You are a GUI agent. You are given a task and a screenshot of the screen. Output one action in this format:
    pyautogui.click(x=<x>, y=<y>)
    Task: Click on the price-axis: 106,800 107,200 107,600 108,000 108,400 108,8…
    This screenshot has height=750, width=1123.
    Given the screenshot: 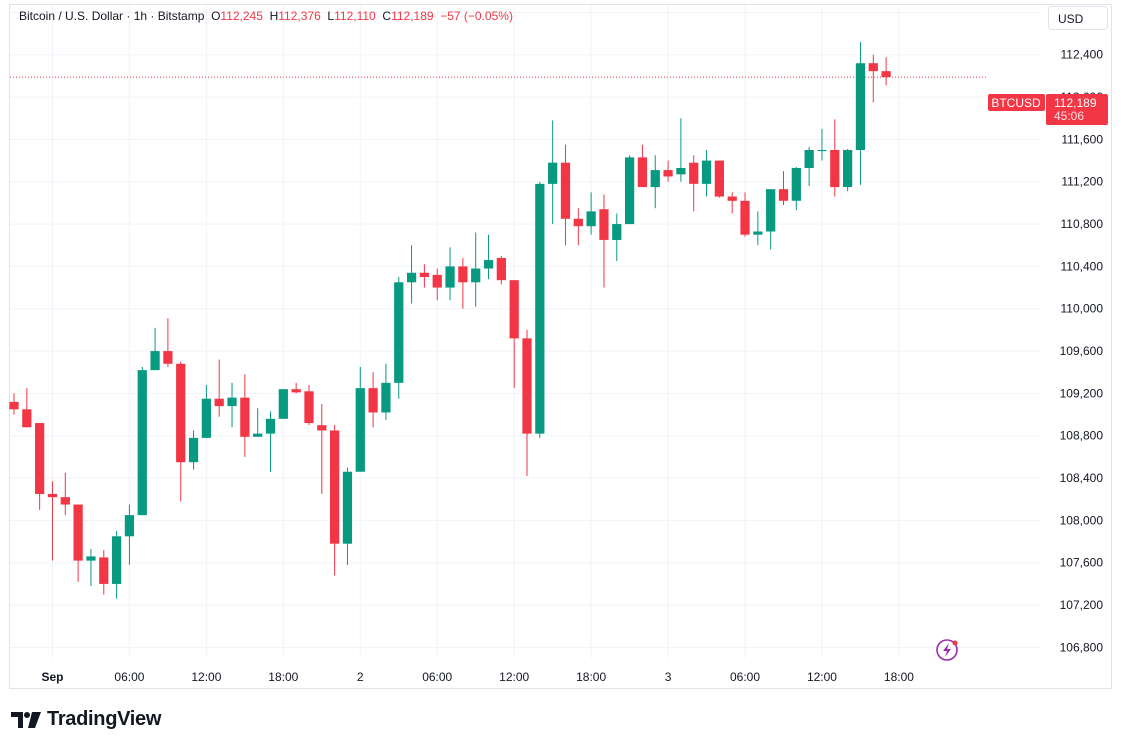 What is the action you would take?
    pyautogui.click(x=1082, y=329)
    